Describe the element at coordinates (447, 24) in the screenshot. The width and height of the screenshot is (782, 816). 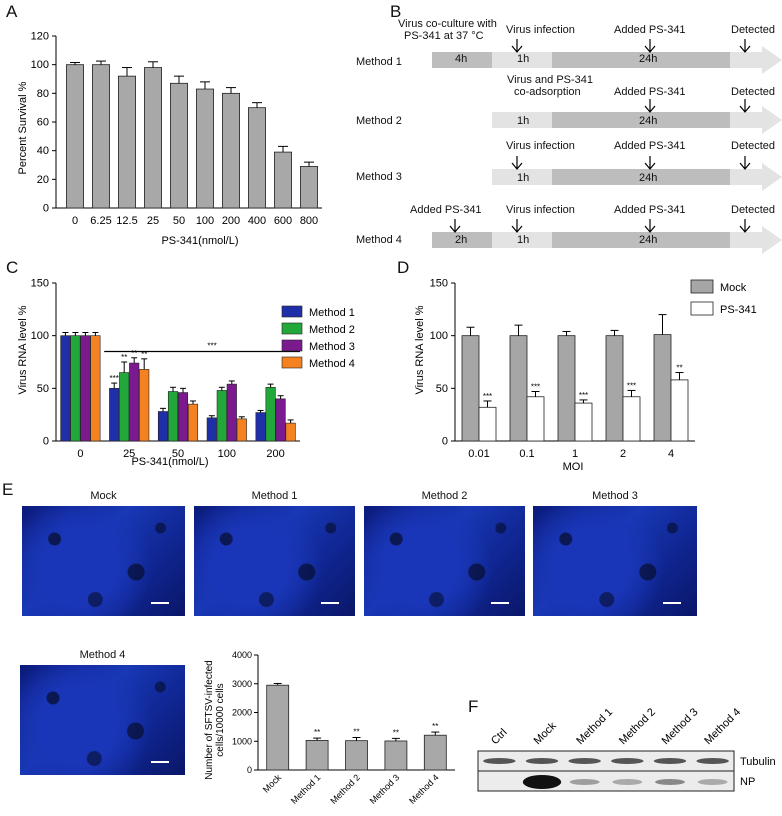
I see `m1-step1-line1: Virus co-culture with` at that location.